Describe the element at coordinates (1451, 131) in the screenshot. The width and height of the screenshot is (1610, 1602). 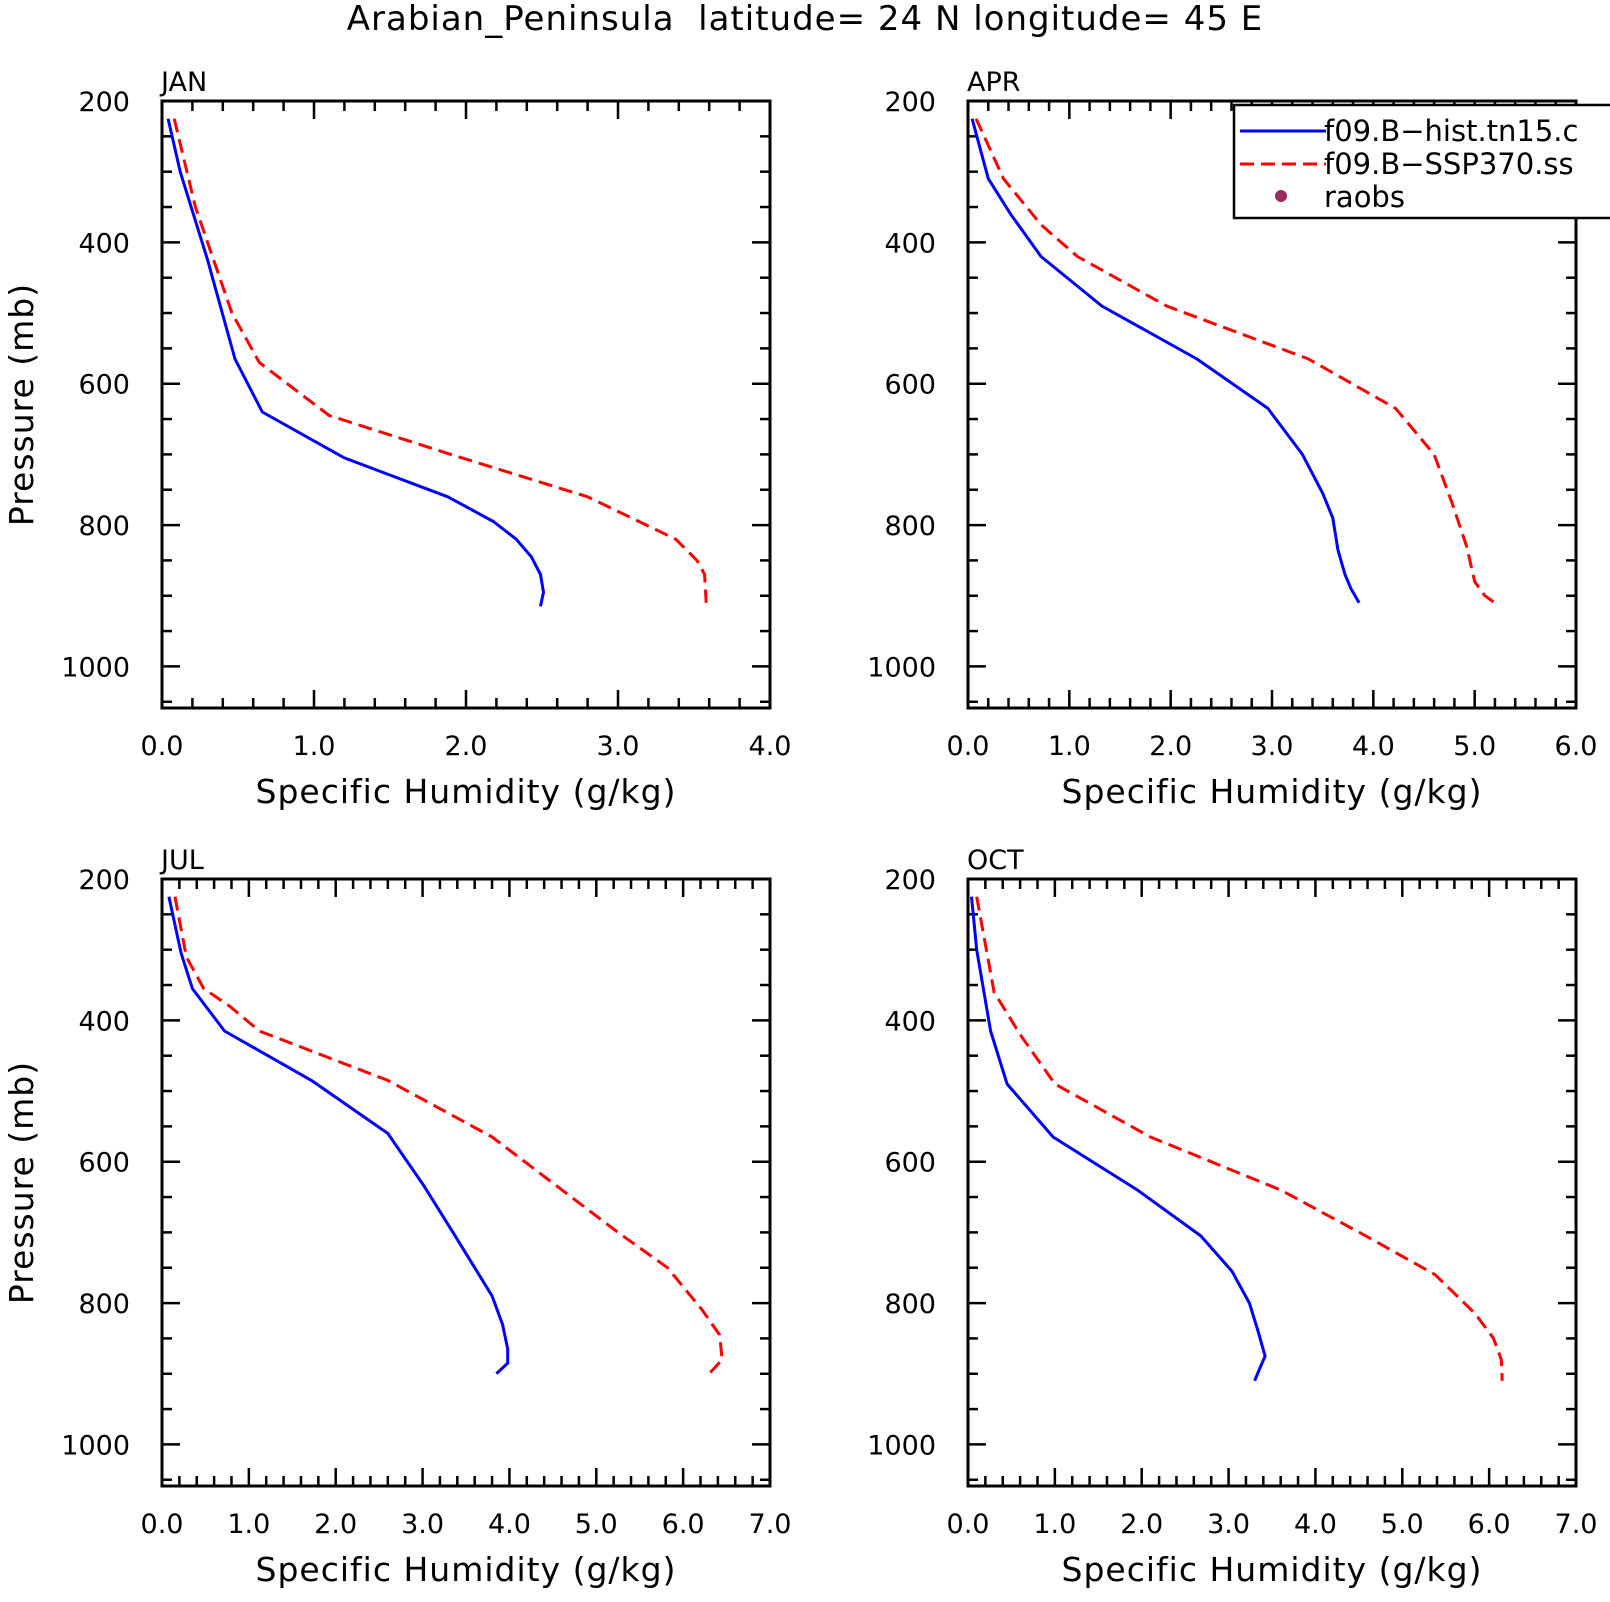
I see `legend-label: f09.B−hist.tn15.c` at that location.